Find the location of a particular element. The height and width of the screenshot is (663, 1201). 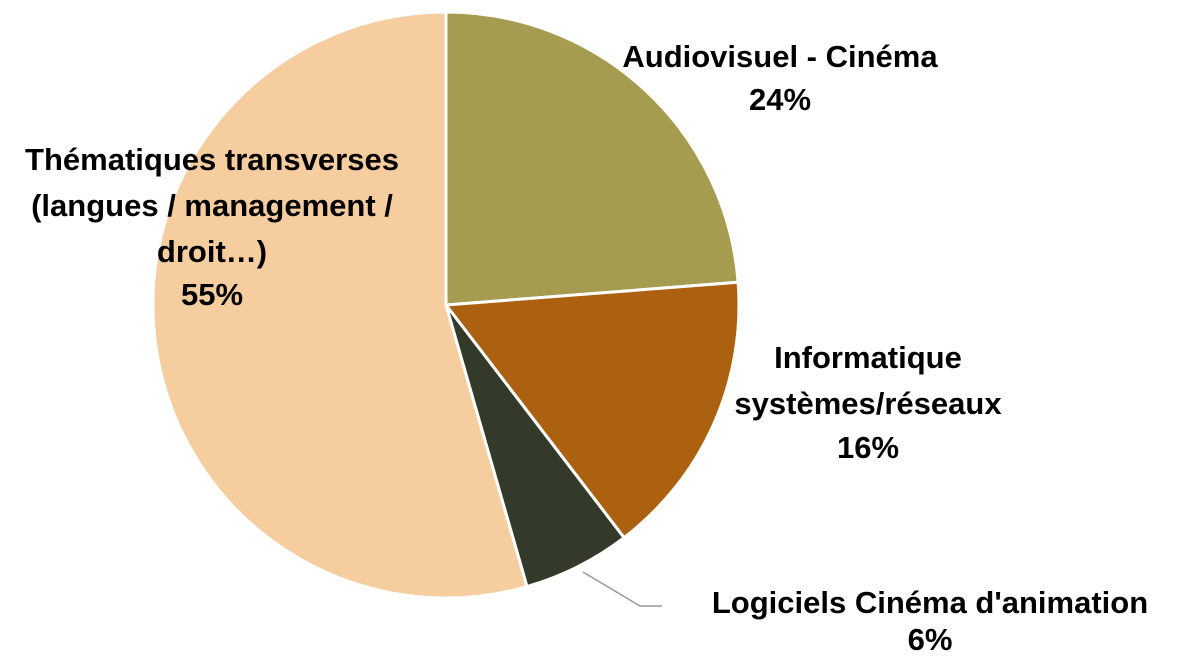

slice-value: 6% is located at coordinates (930, 639).